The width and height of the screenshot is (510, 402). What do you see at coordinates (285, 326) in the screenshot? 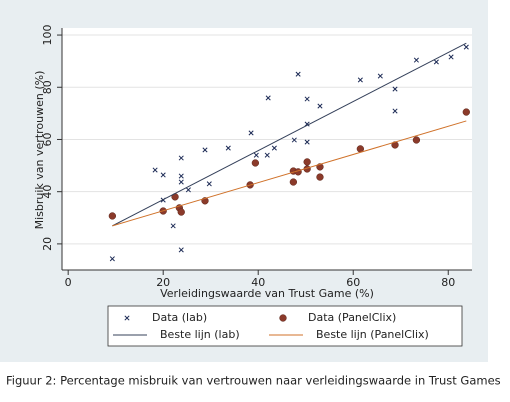
I see `legend-box` at bounding box center [285, 326].